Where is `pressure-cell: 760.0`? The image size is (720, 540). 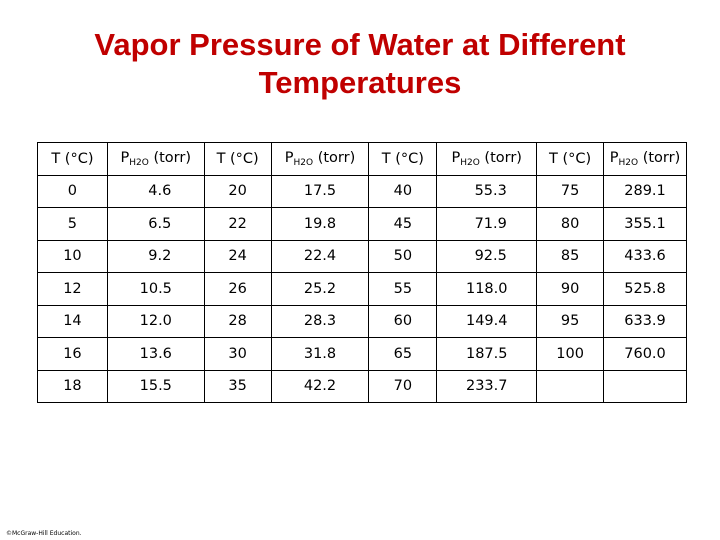
pressure-cell: 760.0 is located at coordinates (645, 354).